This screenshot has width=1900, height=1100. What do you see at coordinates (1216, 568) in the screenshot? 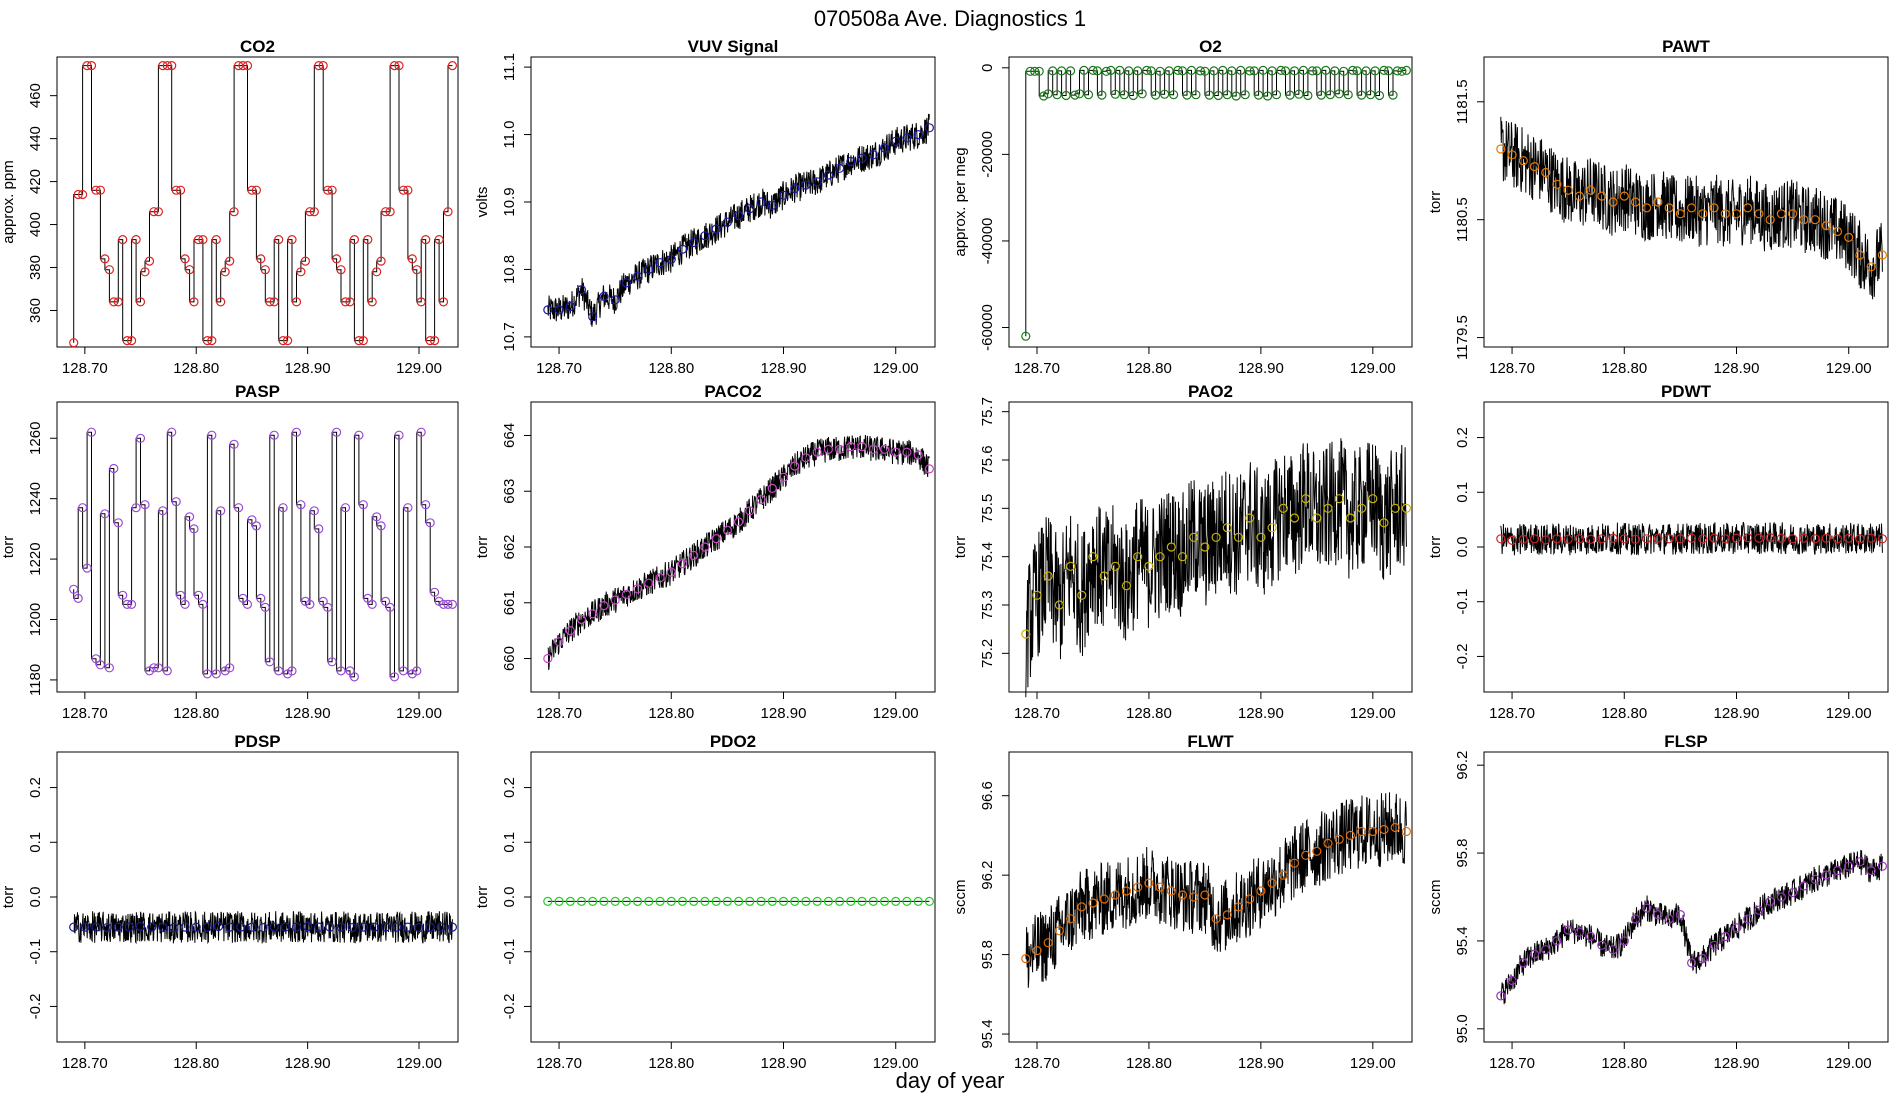
I see `series-line` at bounding box center [1216, 568].